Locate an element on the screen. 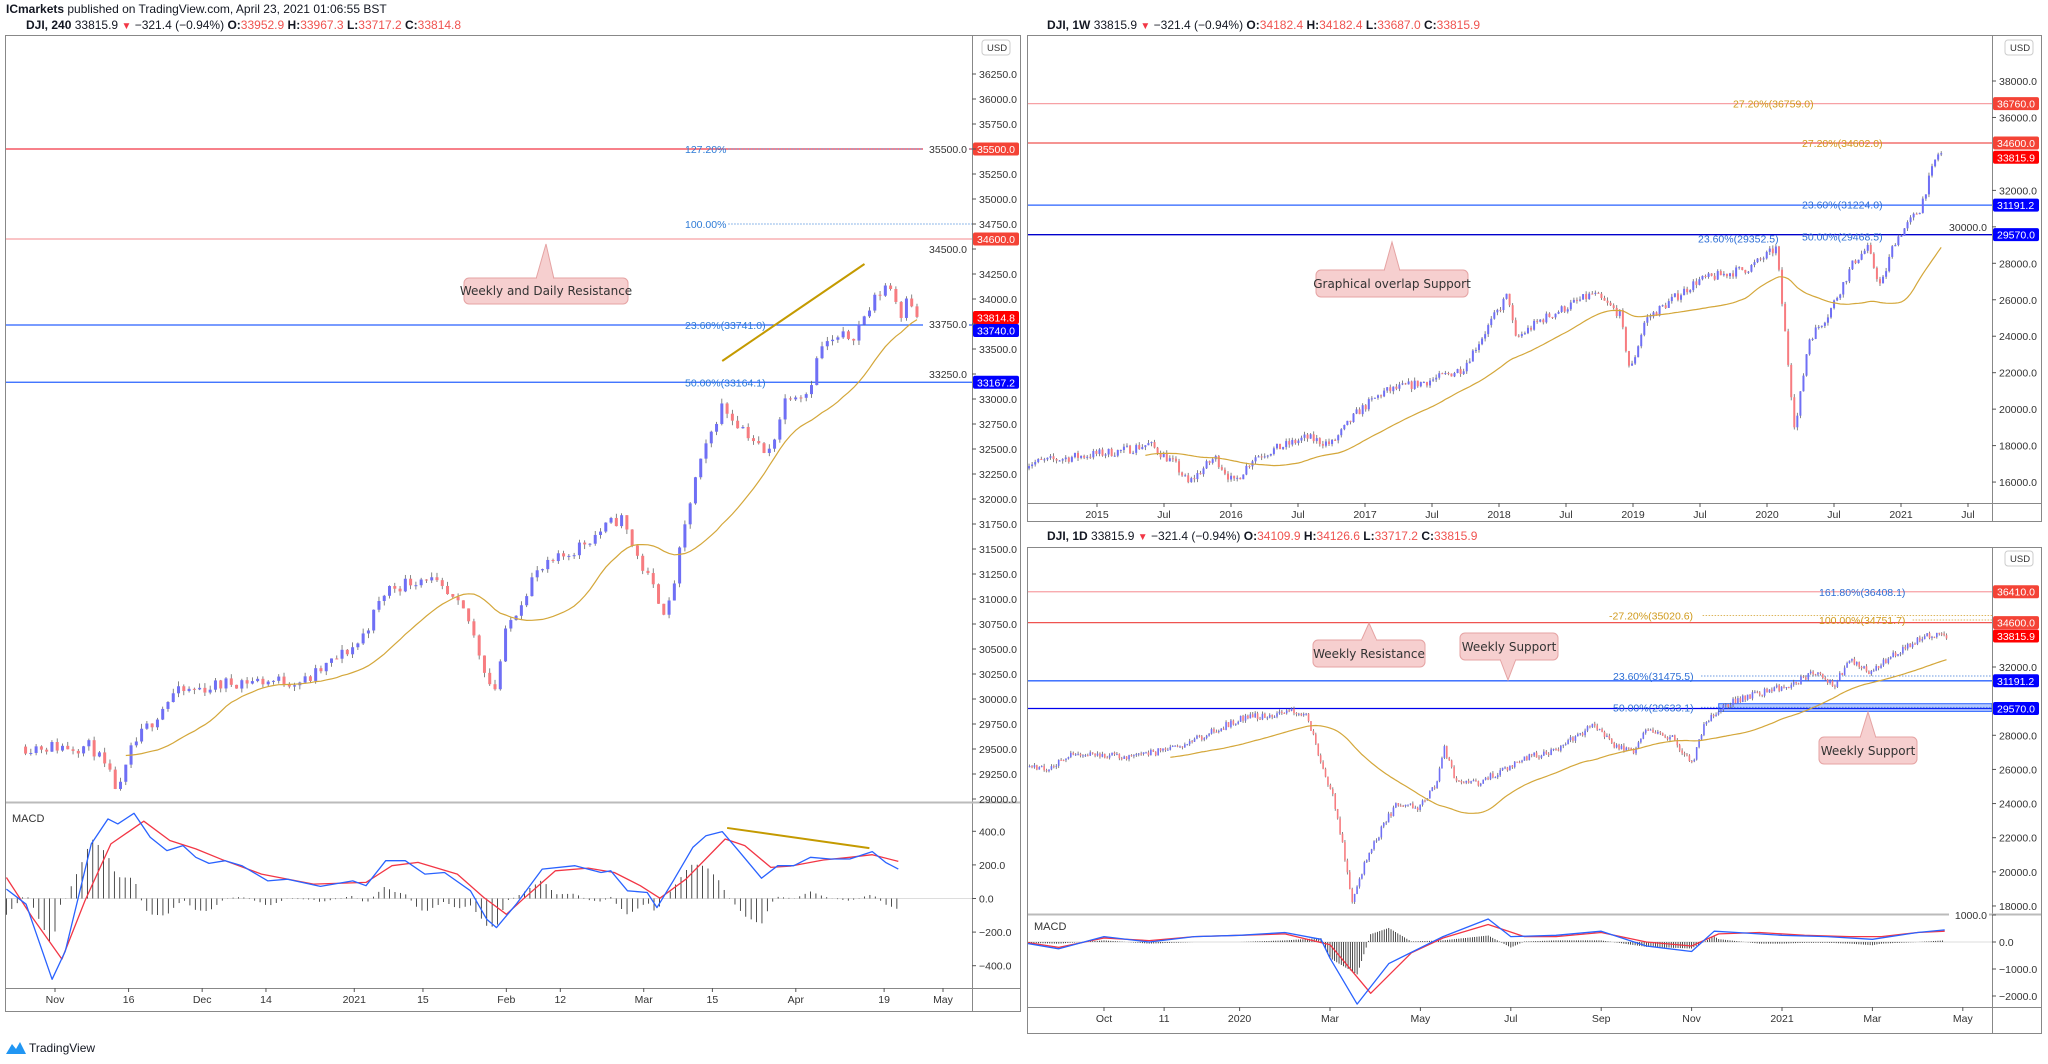  callout-weekly-support-2: Weekly Support is located at coordinates (1868, 737).